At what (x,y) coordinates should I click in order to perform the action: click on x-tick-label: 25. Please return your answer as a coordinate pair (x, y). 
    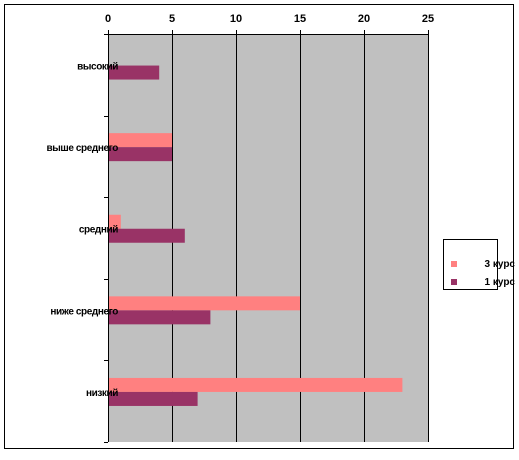
    Looking at the image, I should click on (428, 19).